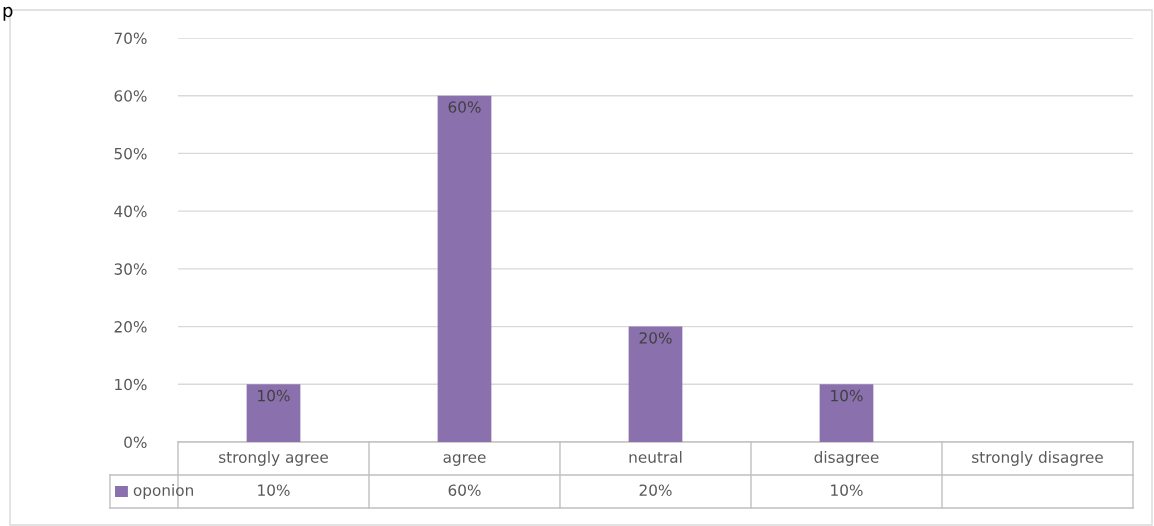  What do you see at coordinates (130, 96) in the screenshot?
I see `y-tick-label: 60%` at bounding box center [130, 96].